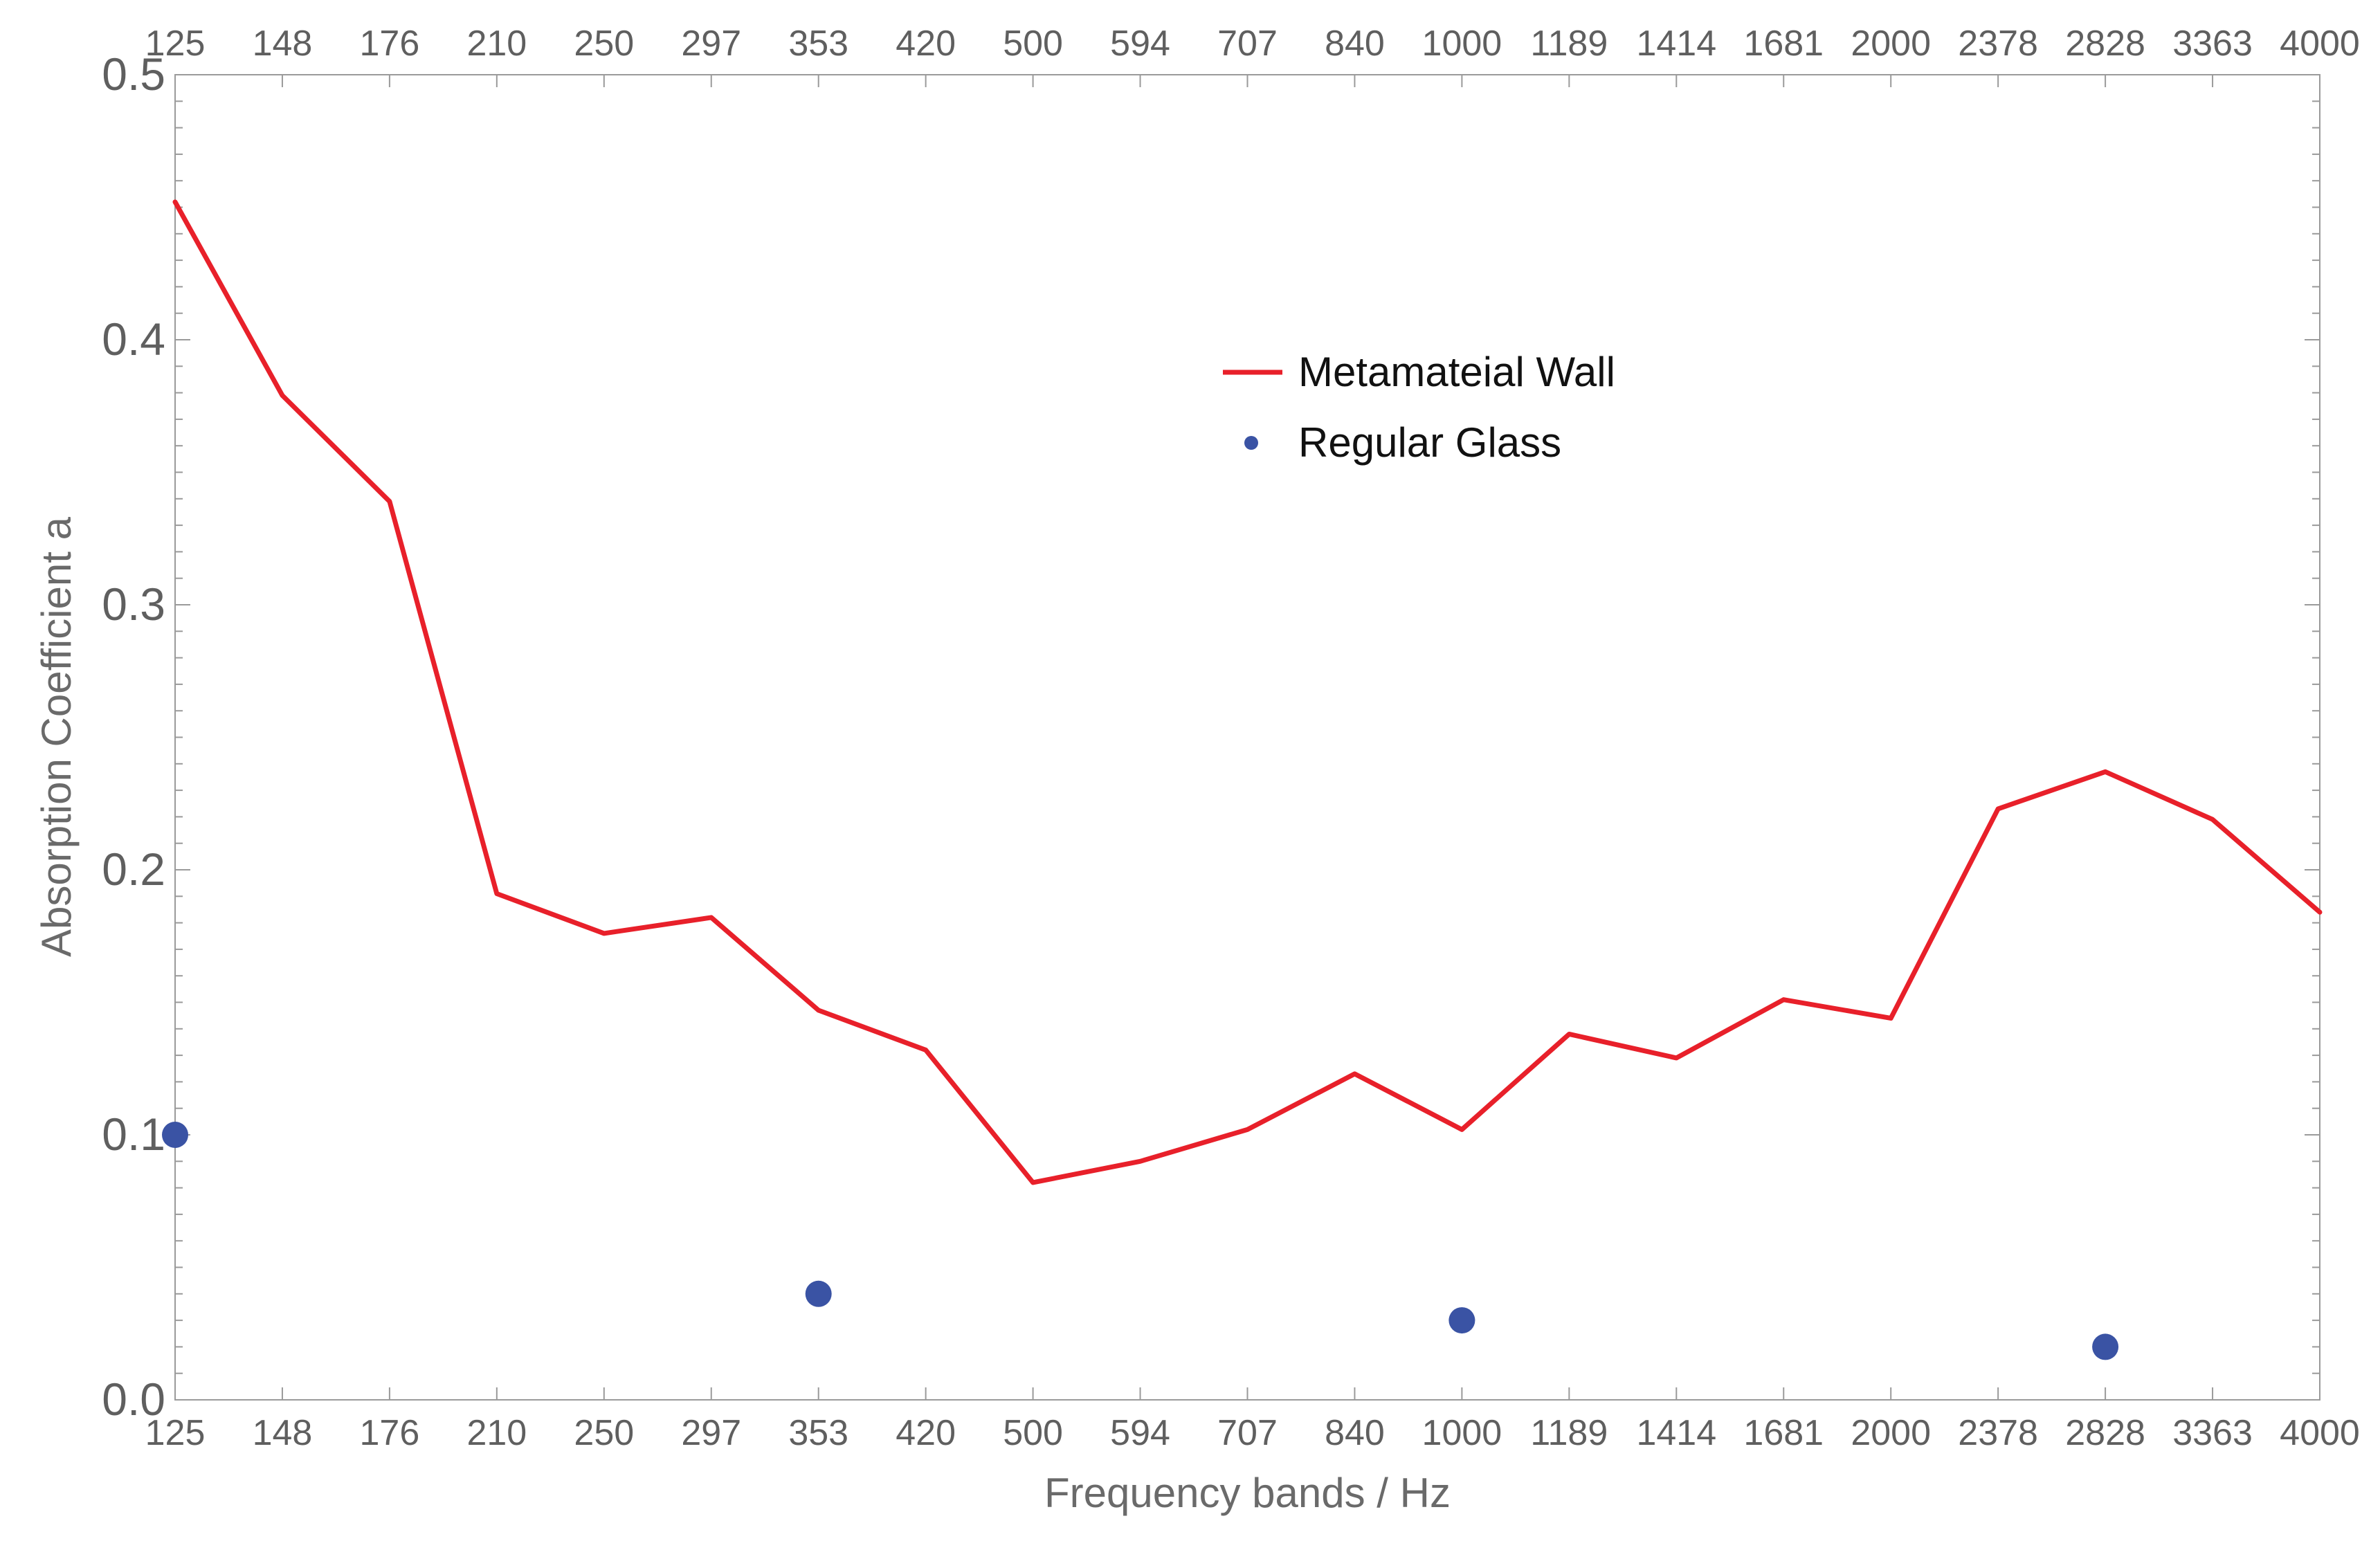  What do you see at coordinates (1569, 44) in the screenshot?
I see `x-tick-label-top: 1189` at bounding box center [1569, 44].